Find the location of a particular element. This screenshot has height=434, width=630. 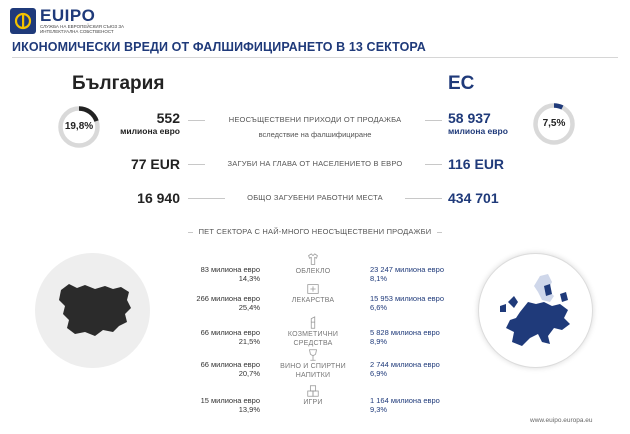

revenue-row-label: НЕОСЪЩЕСТВЕНИ ПРИХОДИ ОТ ПРОДАЖБА is located at coordinates (315, 119).